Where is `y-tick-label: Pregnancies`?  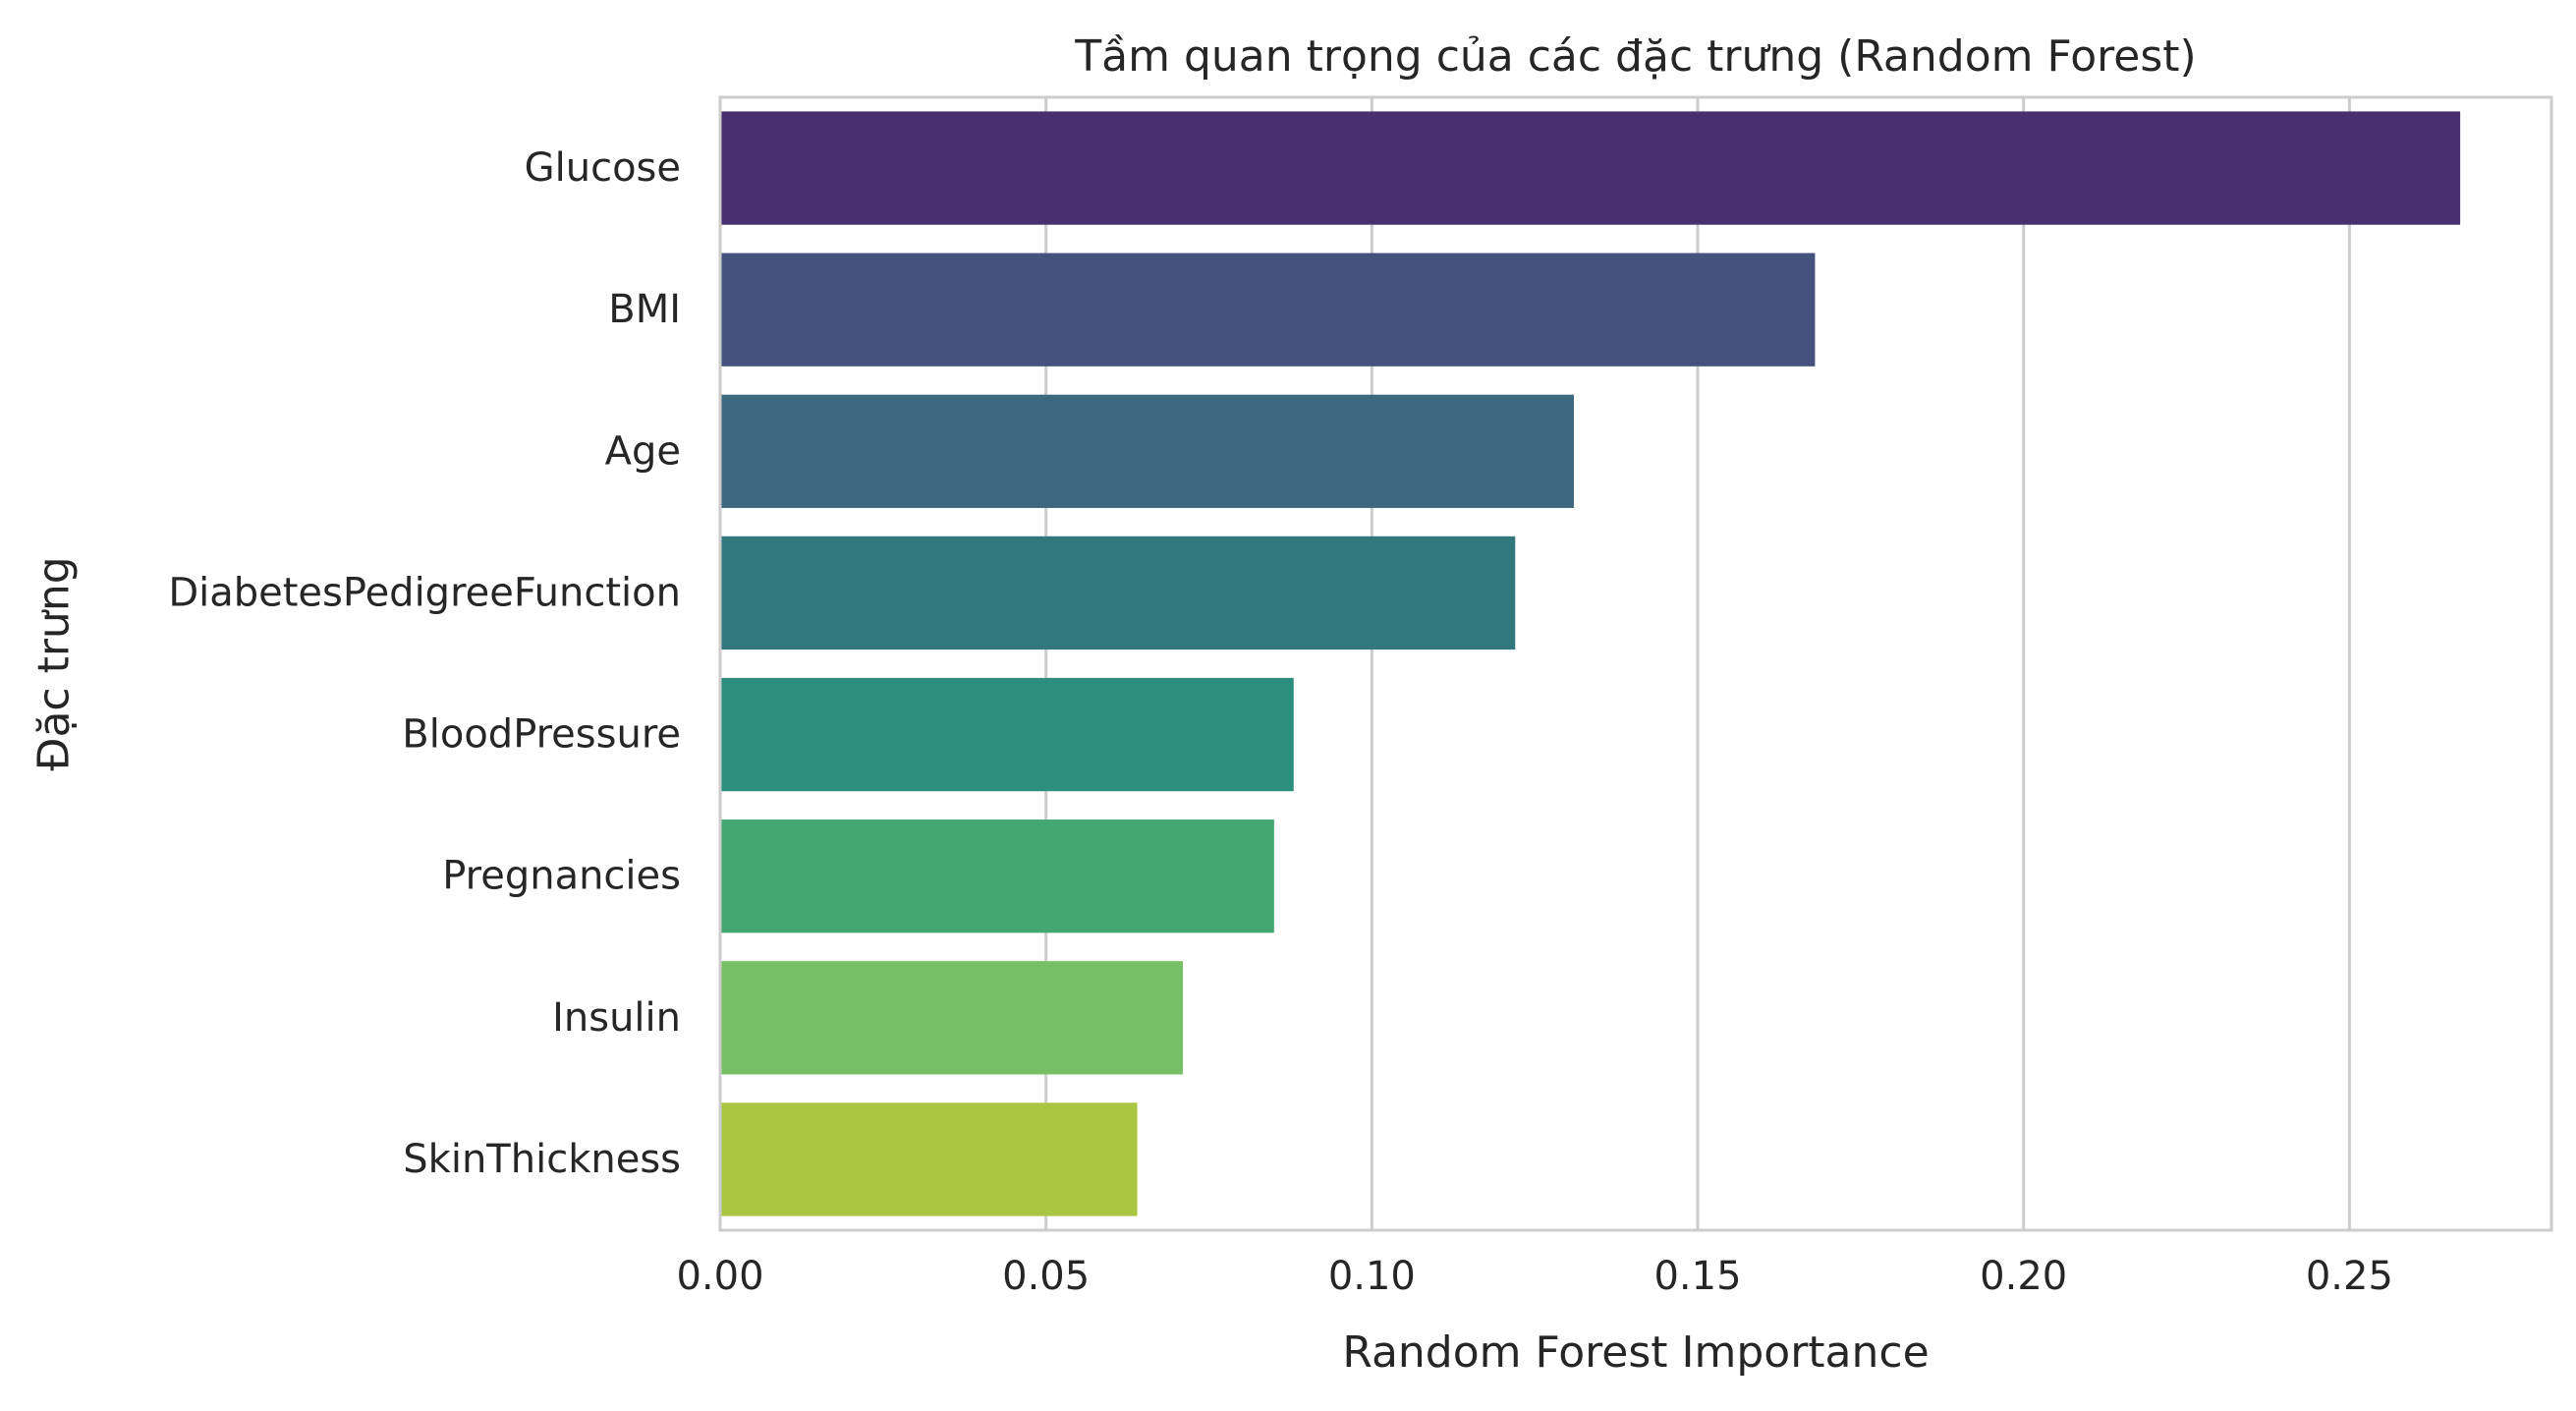
y-tick-label: Pregnancies is located at coordinates (561, 876).